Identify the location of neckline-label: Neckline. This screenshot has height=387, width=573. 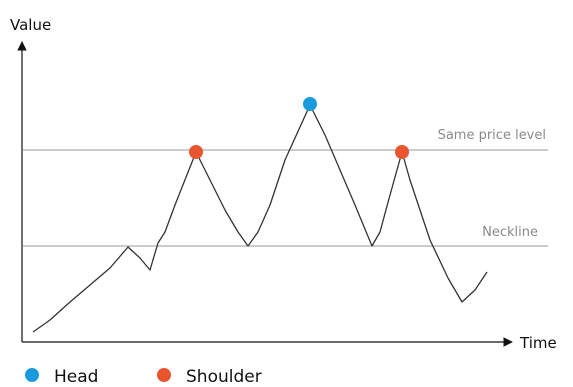
(510, 232).